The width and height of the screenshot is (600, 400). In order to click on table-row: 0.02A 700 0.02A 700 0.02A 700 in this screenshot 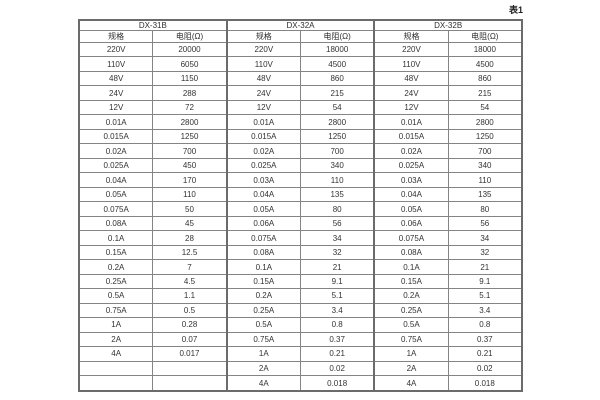, I will do `click(300, 151)`.